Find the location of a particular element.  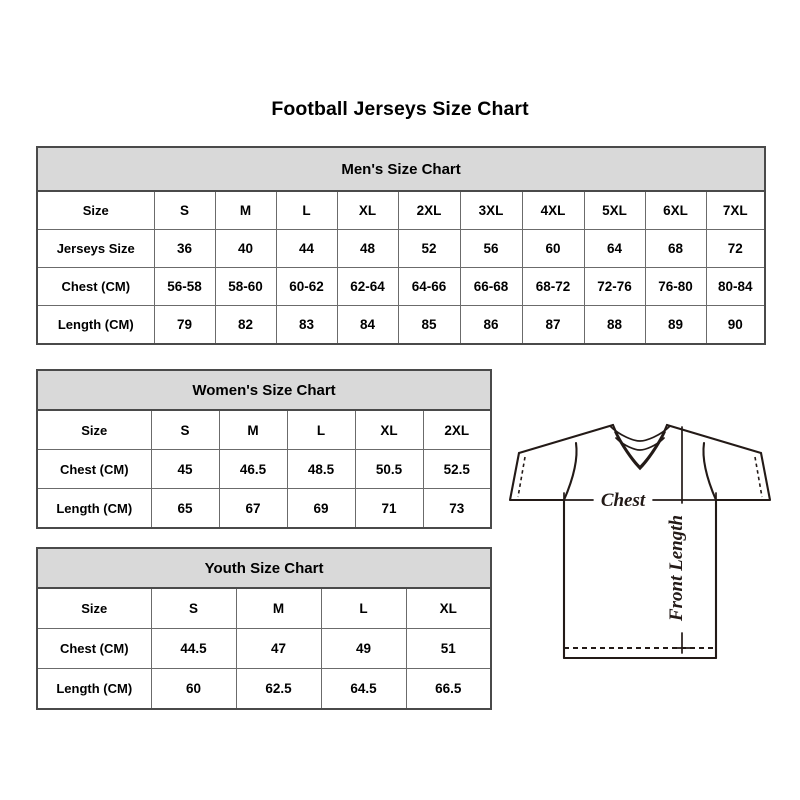

mens-cell: 85 is located at coordinates (429, 325).